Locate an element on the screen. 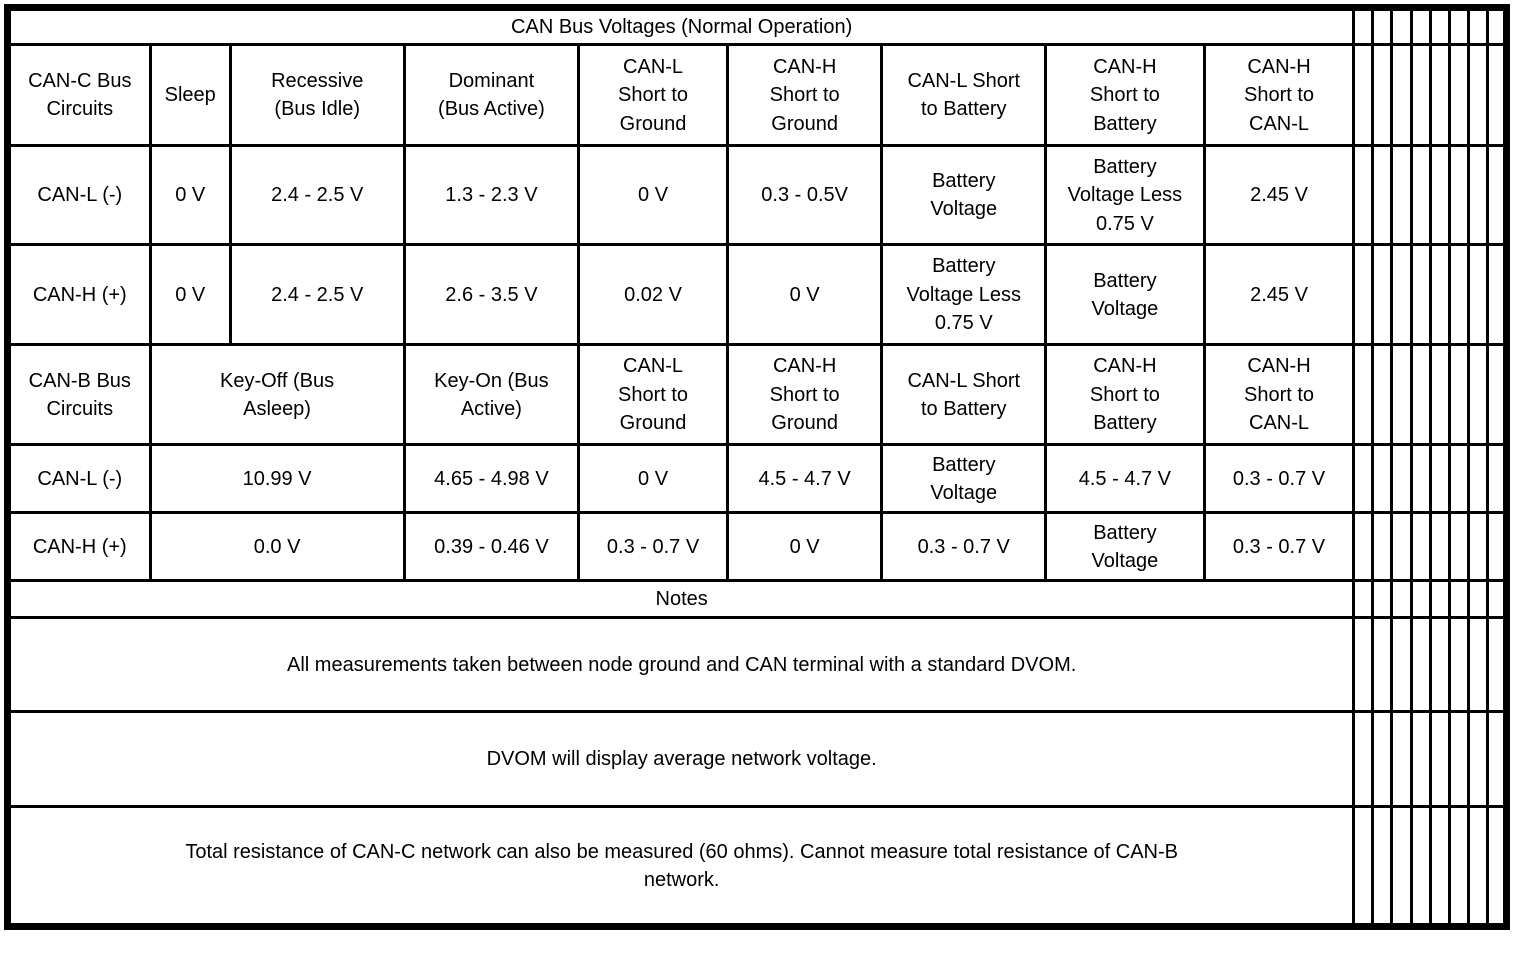 The image size is (1520, 974). value-cell: 4.65 - 4.98 V is located at coordinates (491, 479).